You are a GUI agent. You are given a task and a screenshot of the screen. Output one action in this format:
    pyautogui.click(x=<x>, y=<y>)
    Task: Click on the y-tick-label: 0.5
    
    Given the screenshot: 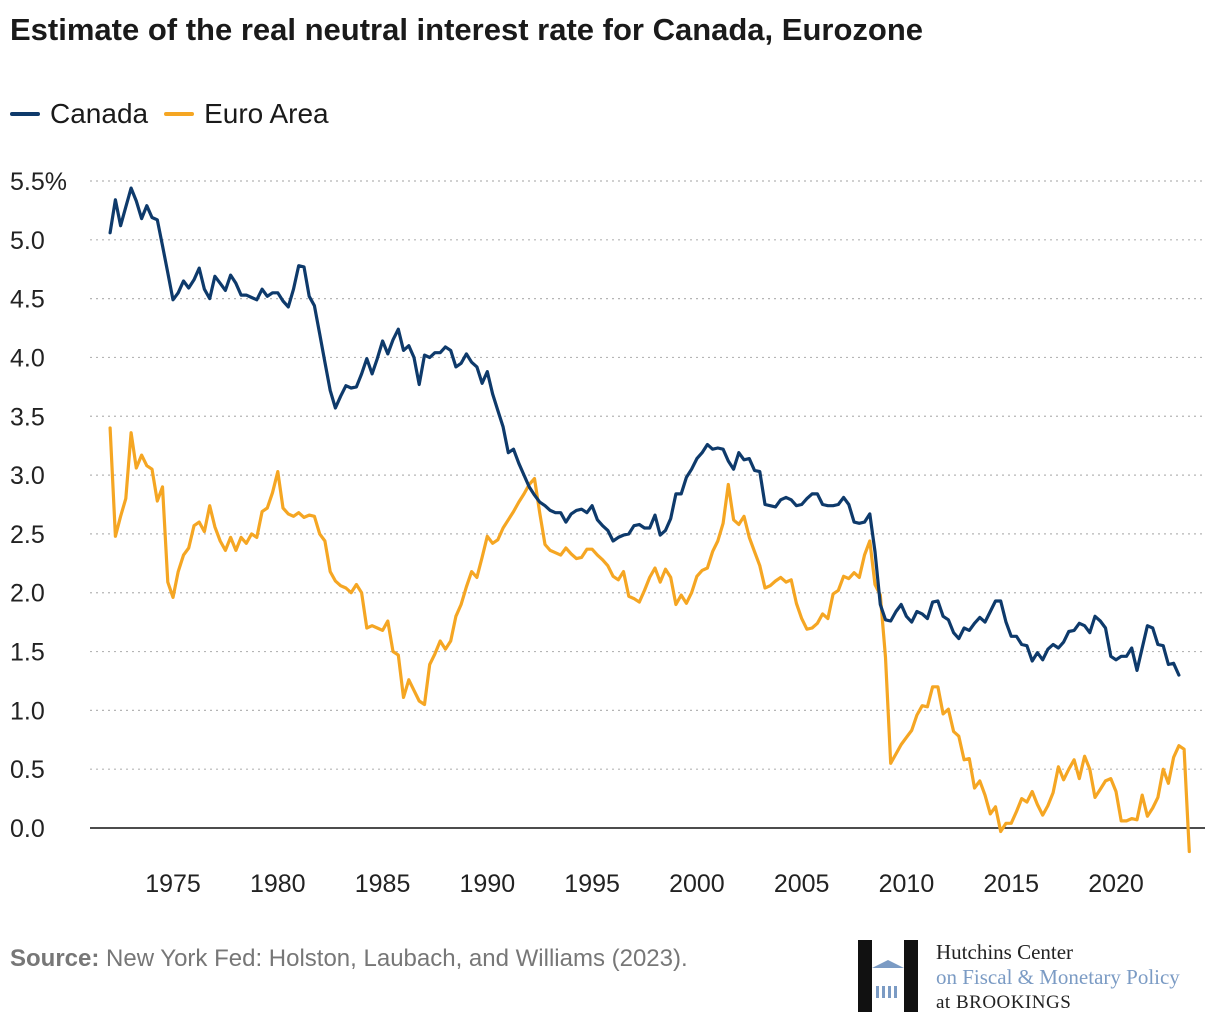 What is the action you would take?
    pyautogui.click(x=27, y=770)
    